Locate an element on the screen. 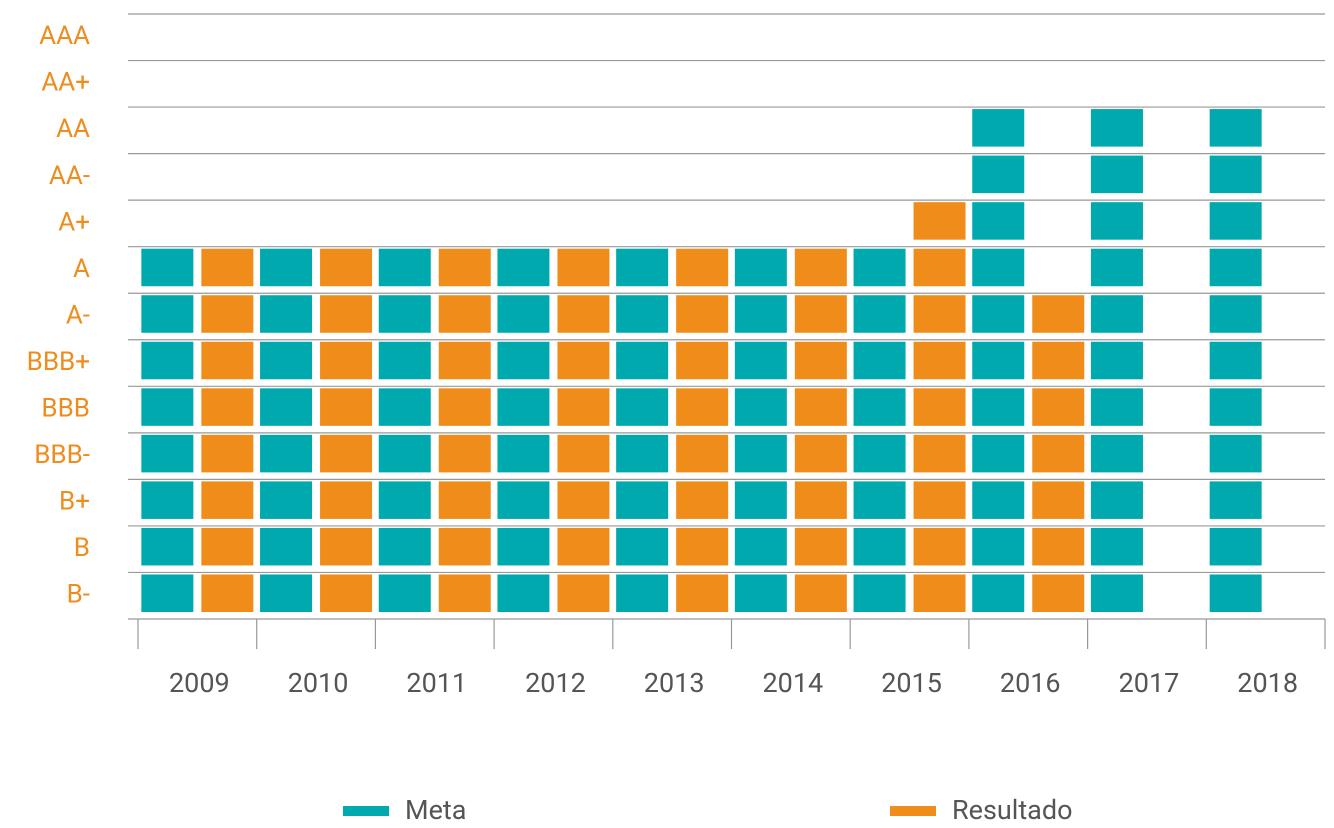  y-tick-label: BBB is located at coordinates (65, 408).